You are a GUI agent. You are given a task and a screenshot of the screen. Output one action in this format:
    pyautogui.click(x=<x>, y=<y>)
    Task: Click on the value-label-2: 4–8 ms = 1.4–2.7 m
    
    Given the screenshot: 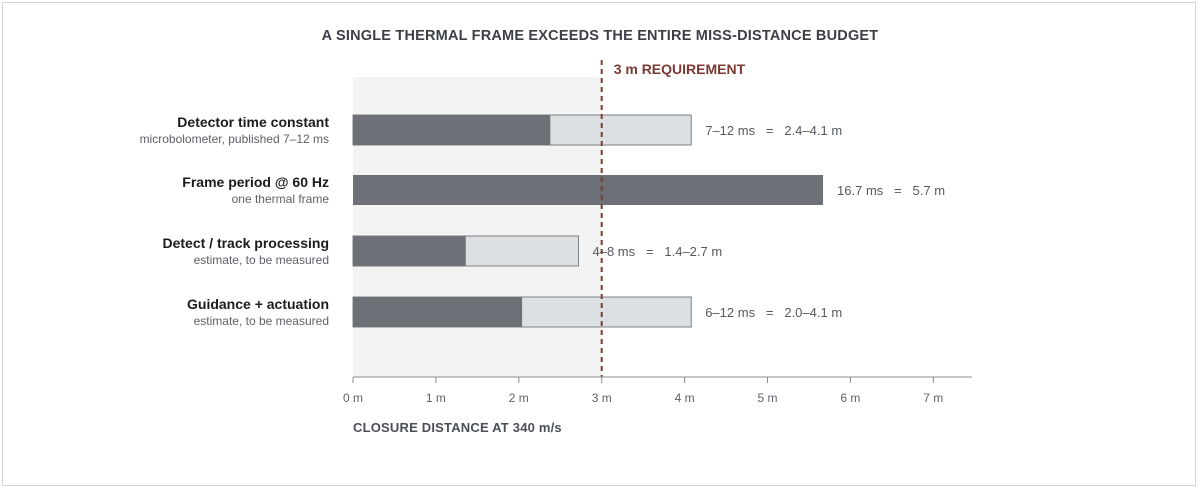 What is the action you would take?
    pyautogui.click(x=657, y=251)
    